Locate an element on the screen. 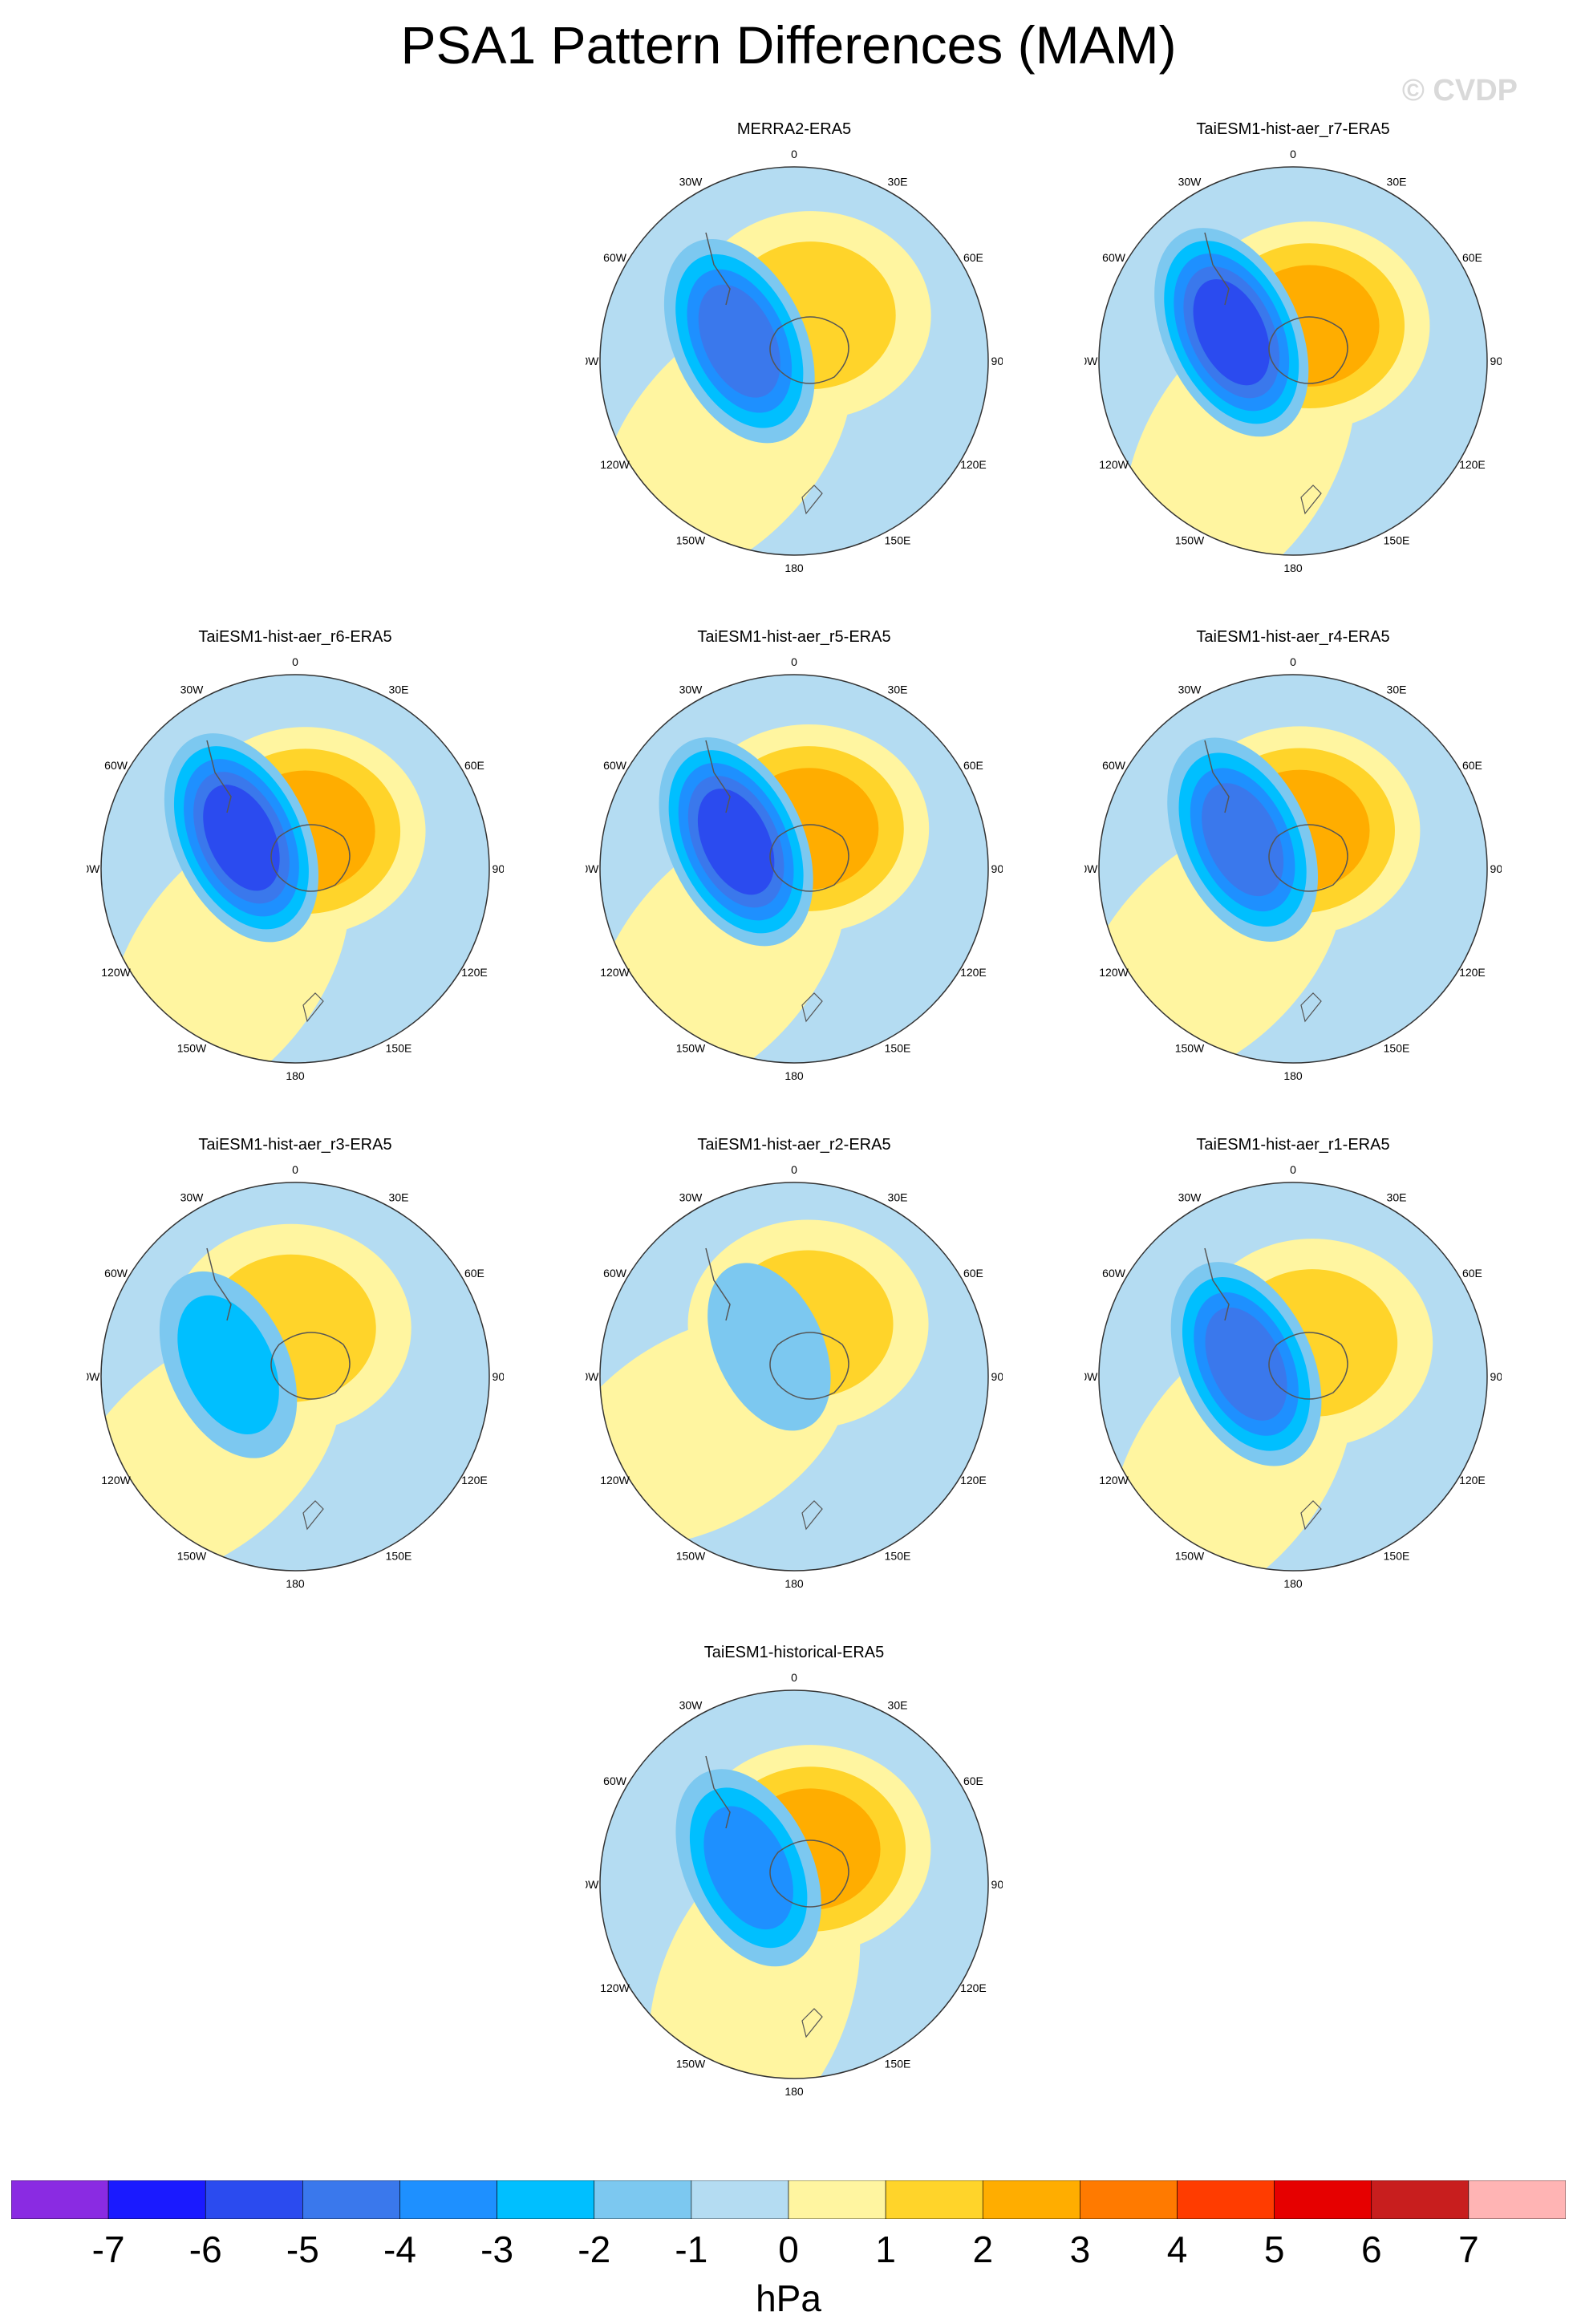  map-border is located at coordinates (794, 1377).